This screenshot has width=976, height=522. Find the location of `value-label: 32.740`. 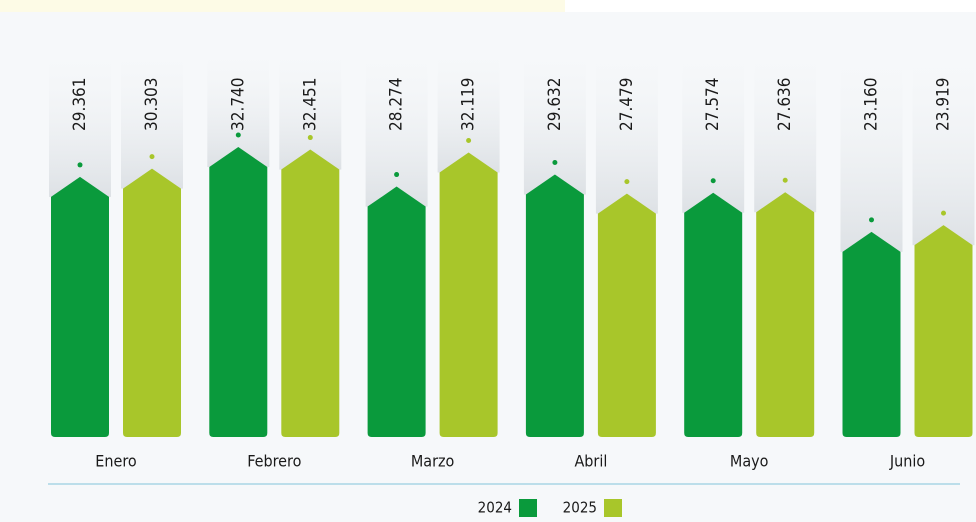

value-label: 32.740 is located at coordinates (238, 105).